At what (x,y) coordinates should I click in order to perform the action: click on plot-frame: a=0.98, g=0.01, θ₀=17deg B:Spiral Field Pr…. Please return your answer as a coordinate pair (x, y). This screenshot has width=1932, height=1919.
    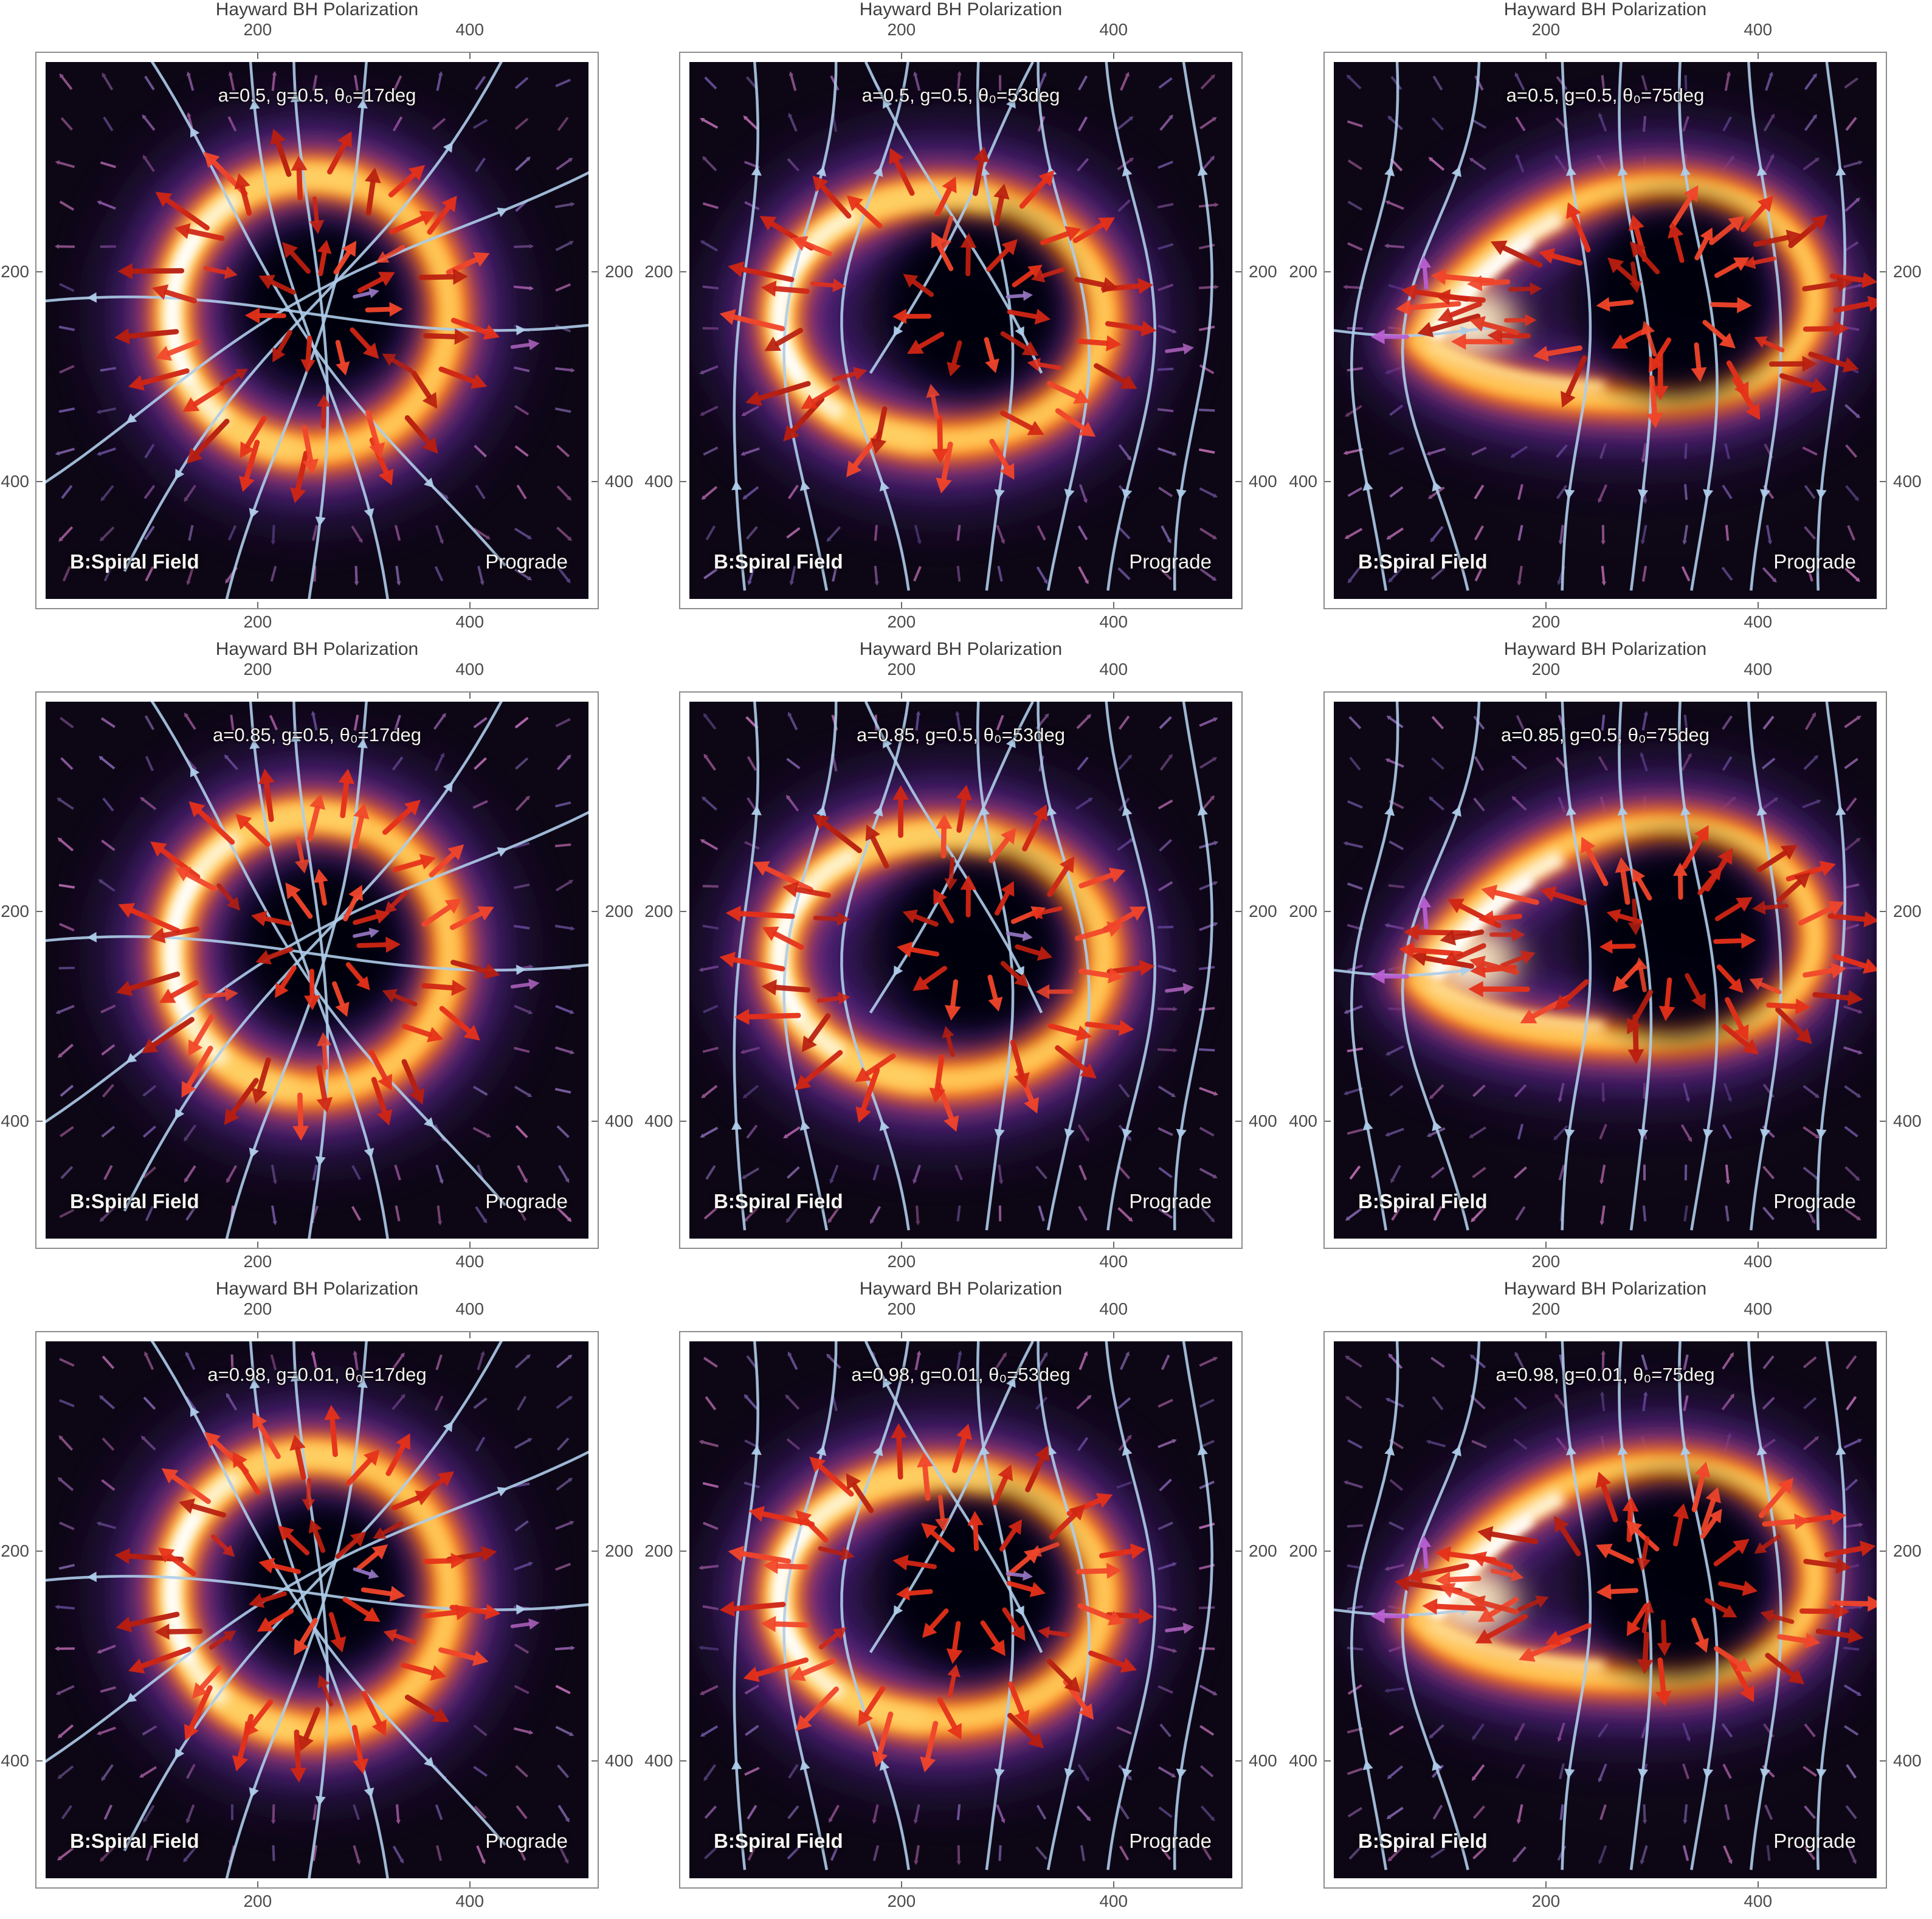
    Looking at the image, I should click on (317, 1610).